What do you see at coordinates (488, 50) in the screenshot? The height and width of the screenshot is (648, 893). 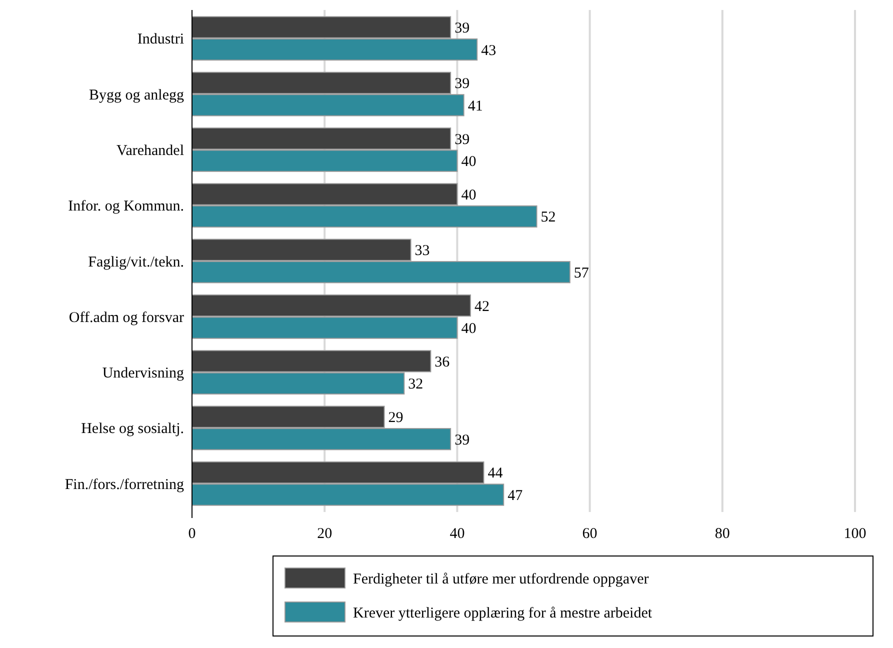 I see `data-label: 43` at bounding box center [488, 50].